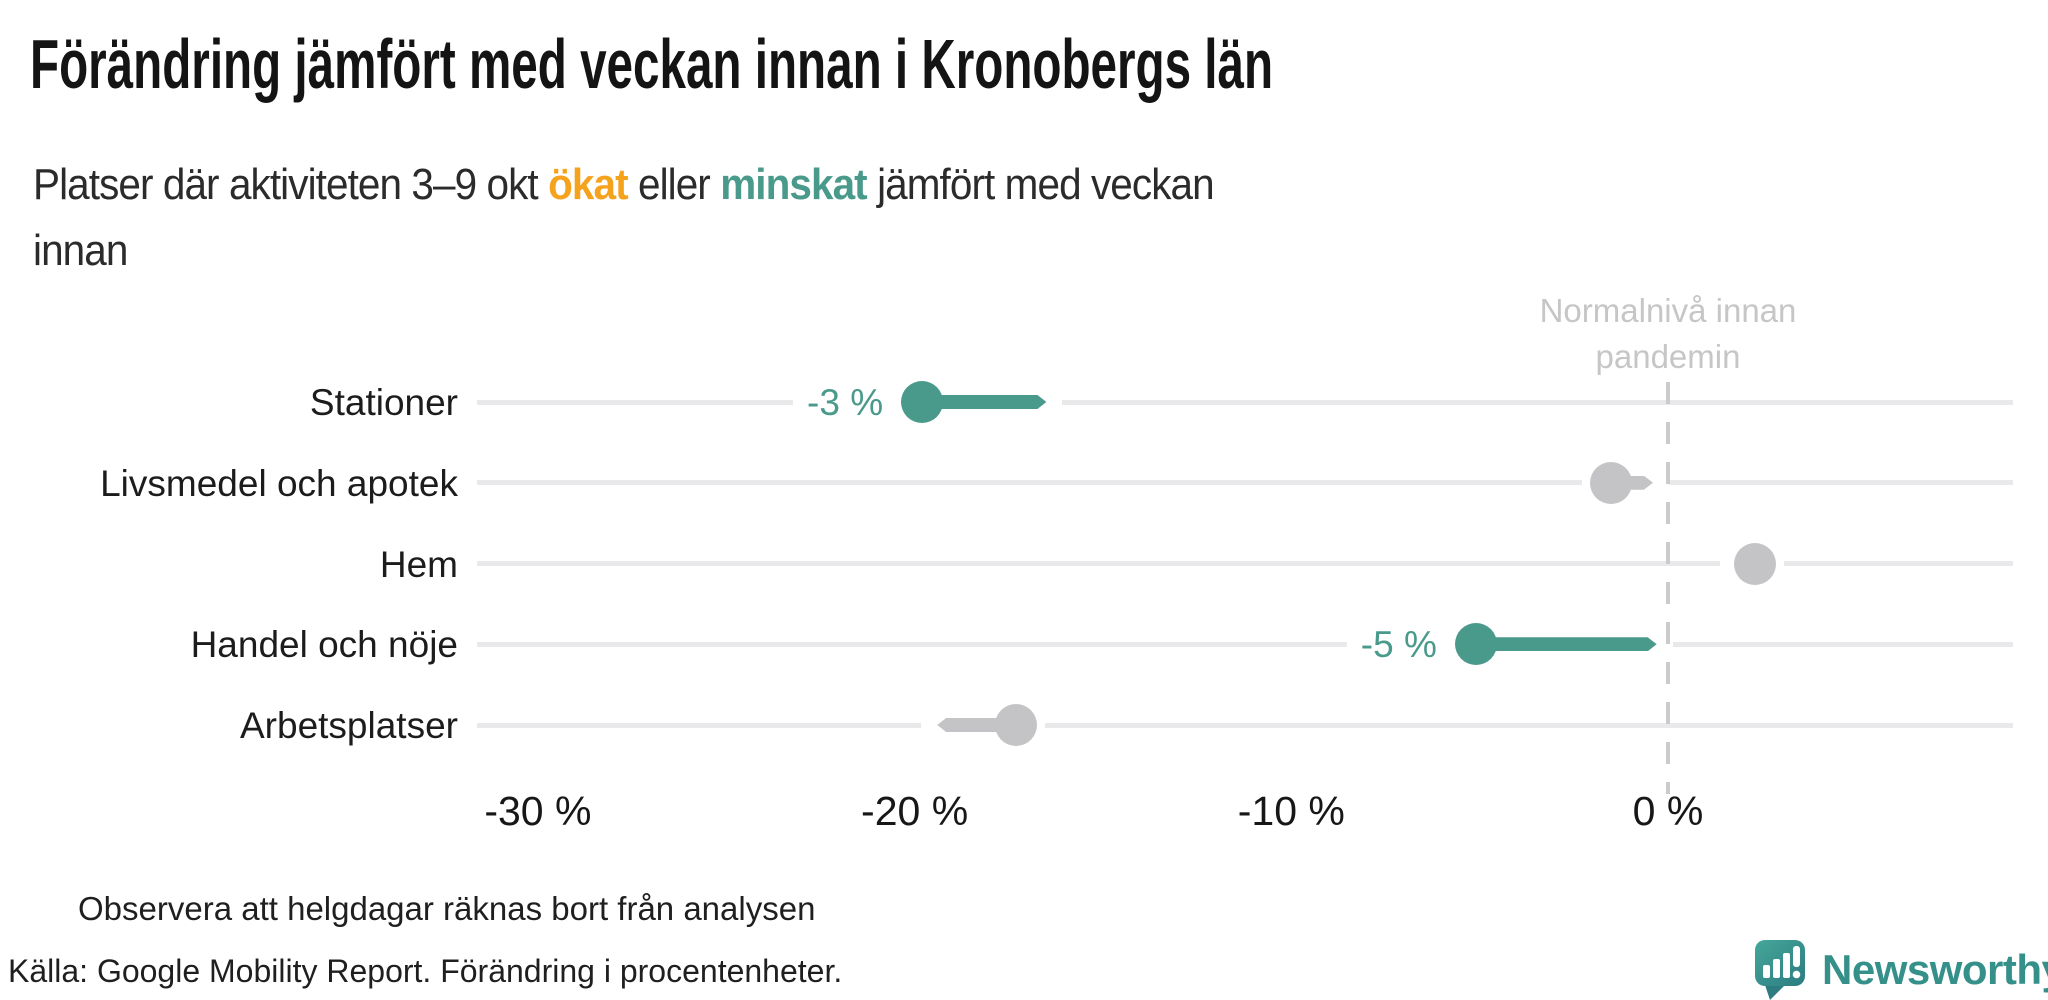  What do you see at coordinates (279, 483) in the screenshot?
I see `category-label: Livsmedel och apotek` at bounding box center [279, 483].